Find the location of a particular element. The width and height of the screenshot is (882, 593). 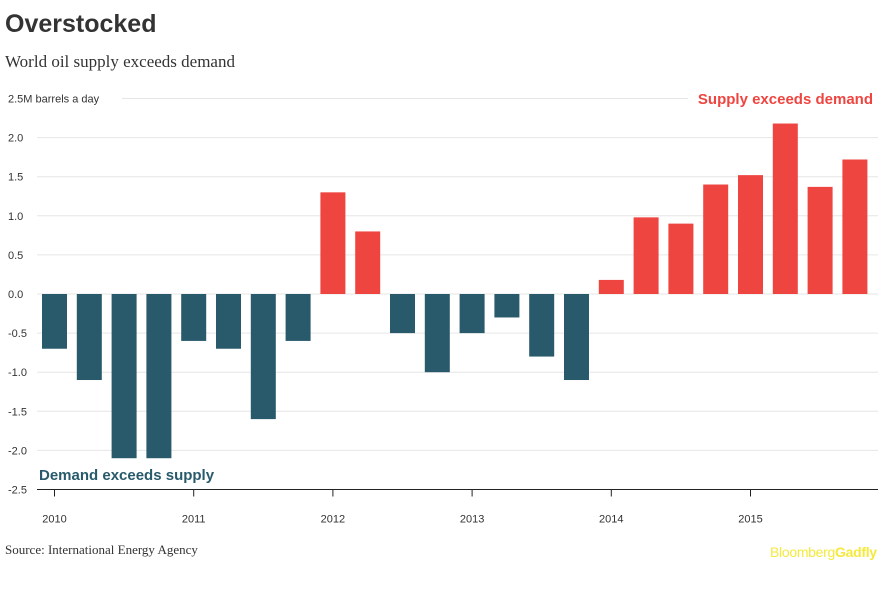

bar-2012-q1 is located at coordinates (333, 243).